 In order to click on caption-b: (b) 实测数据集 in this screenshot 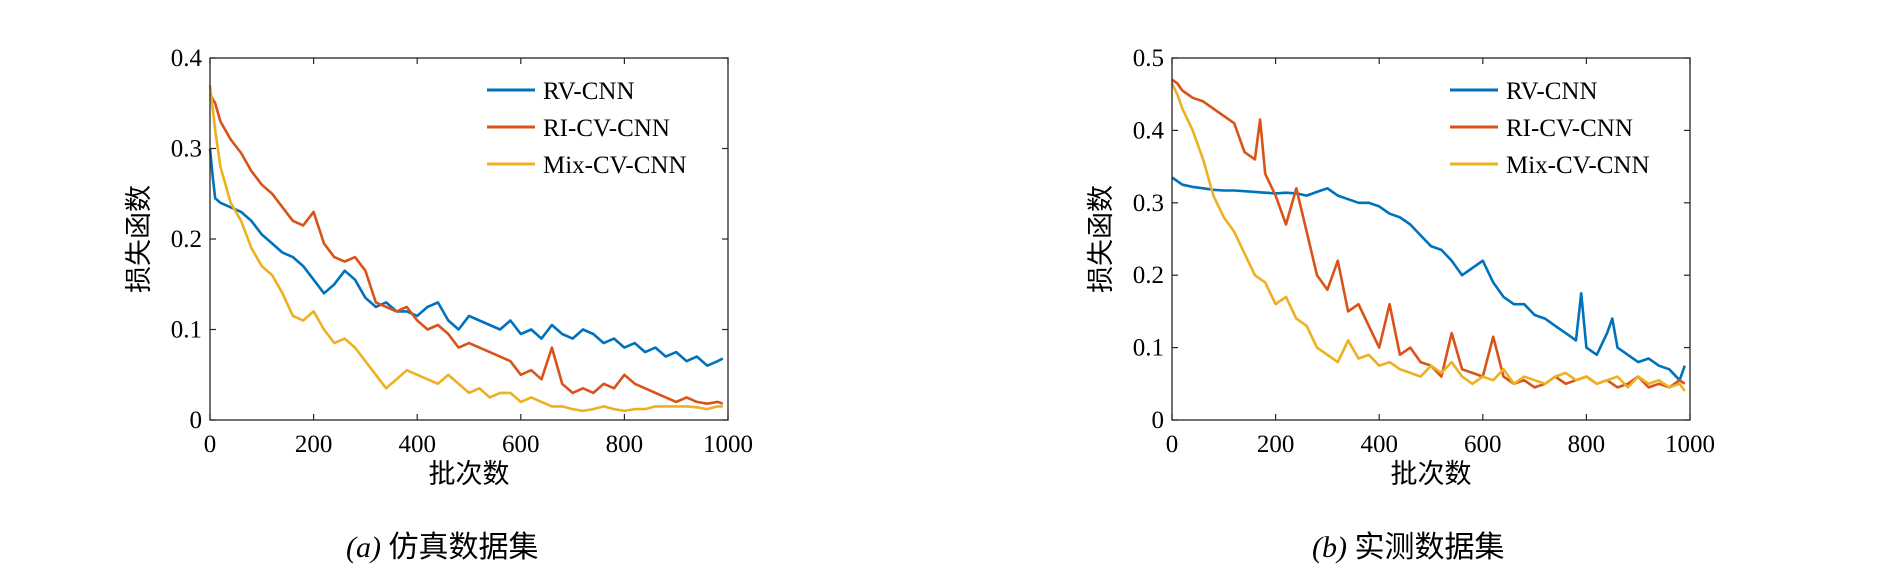, I will do `click(1408, 544)`.